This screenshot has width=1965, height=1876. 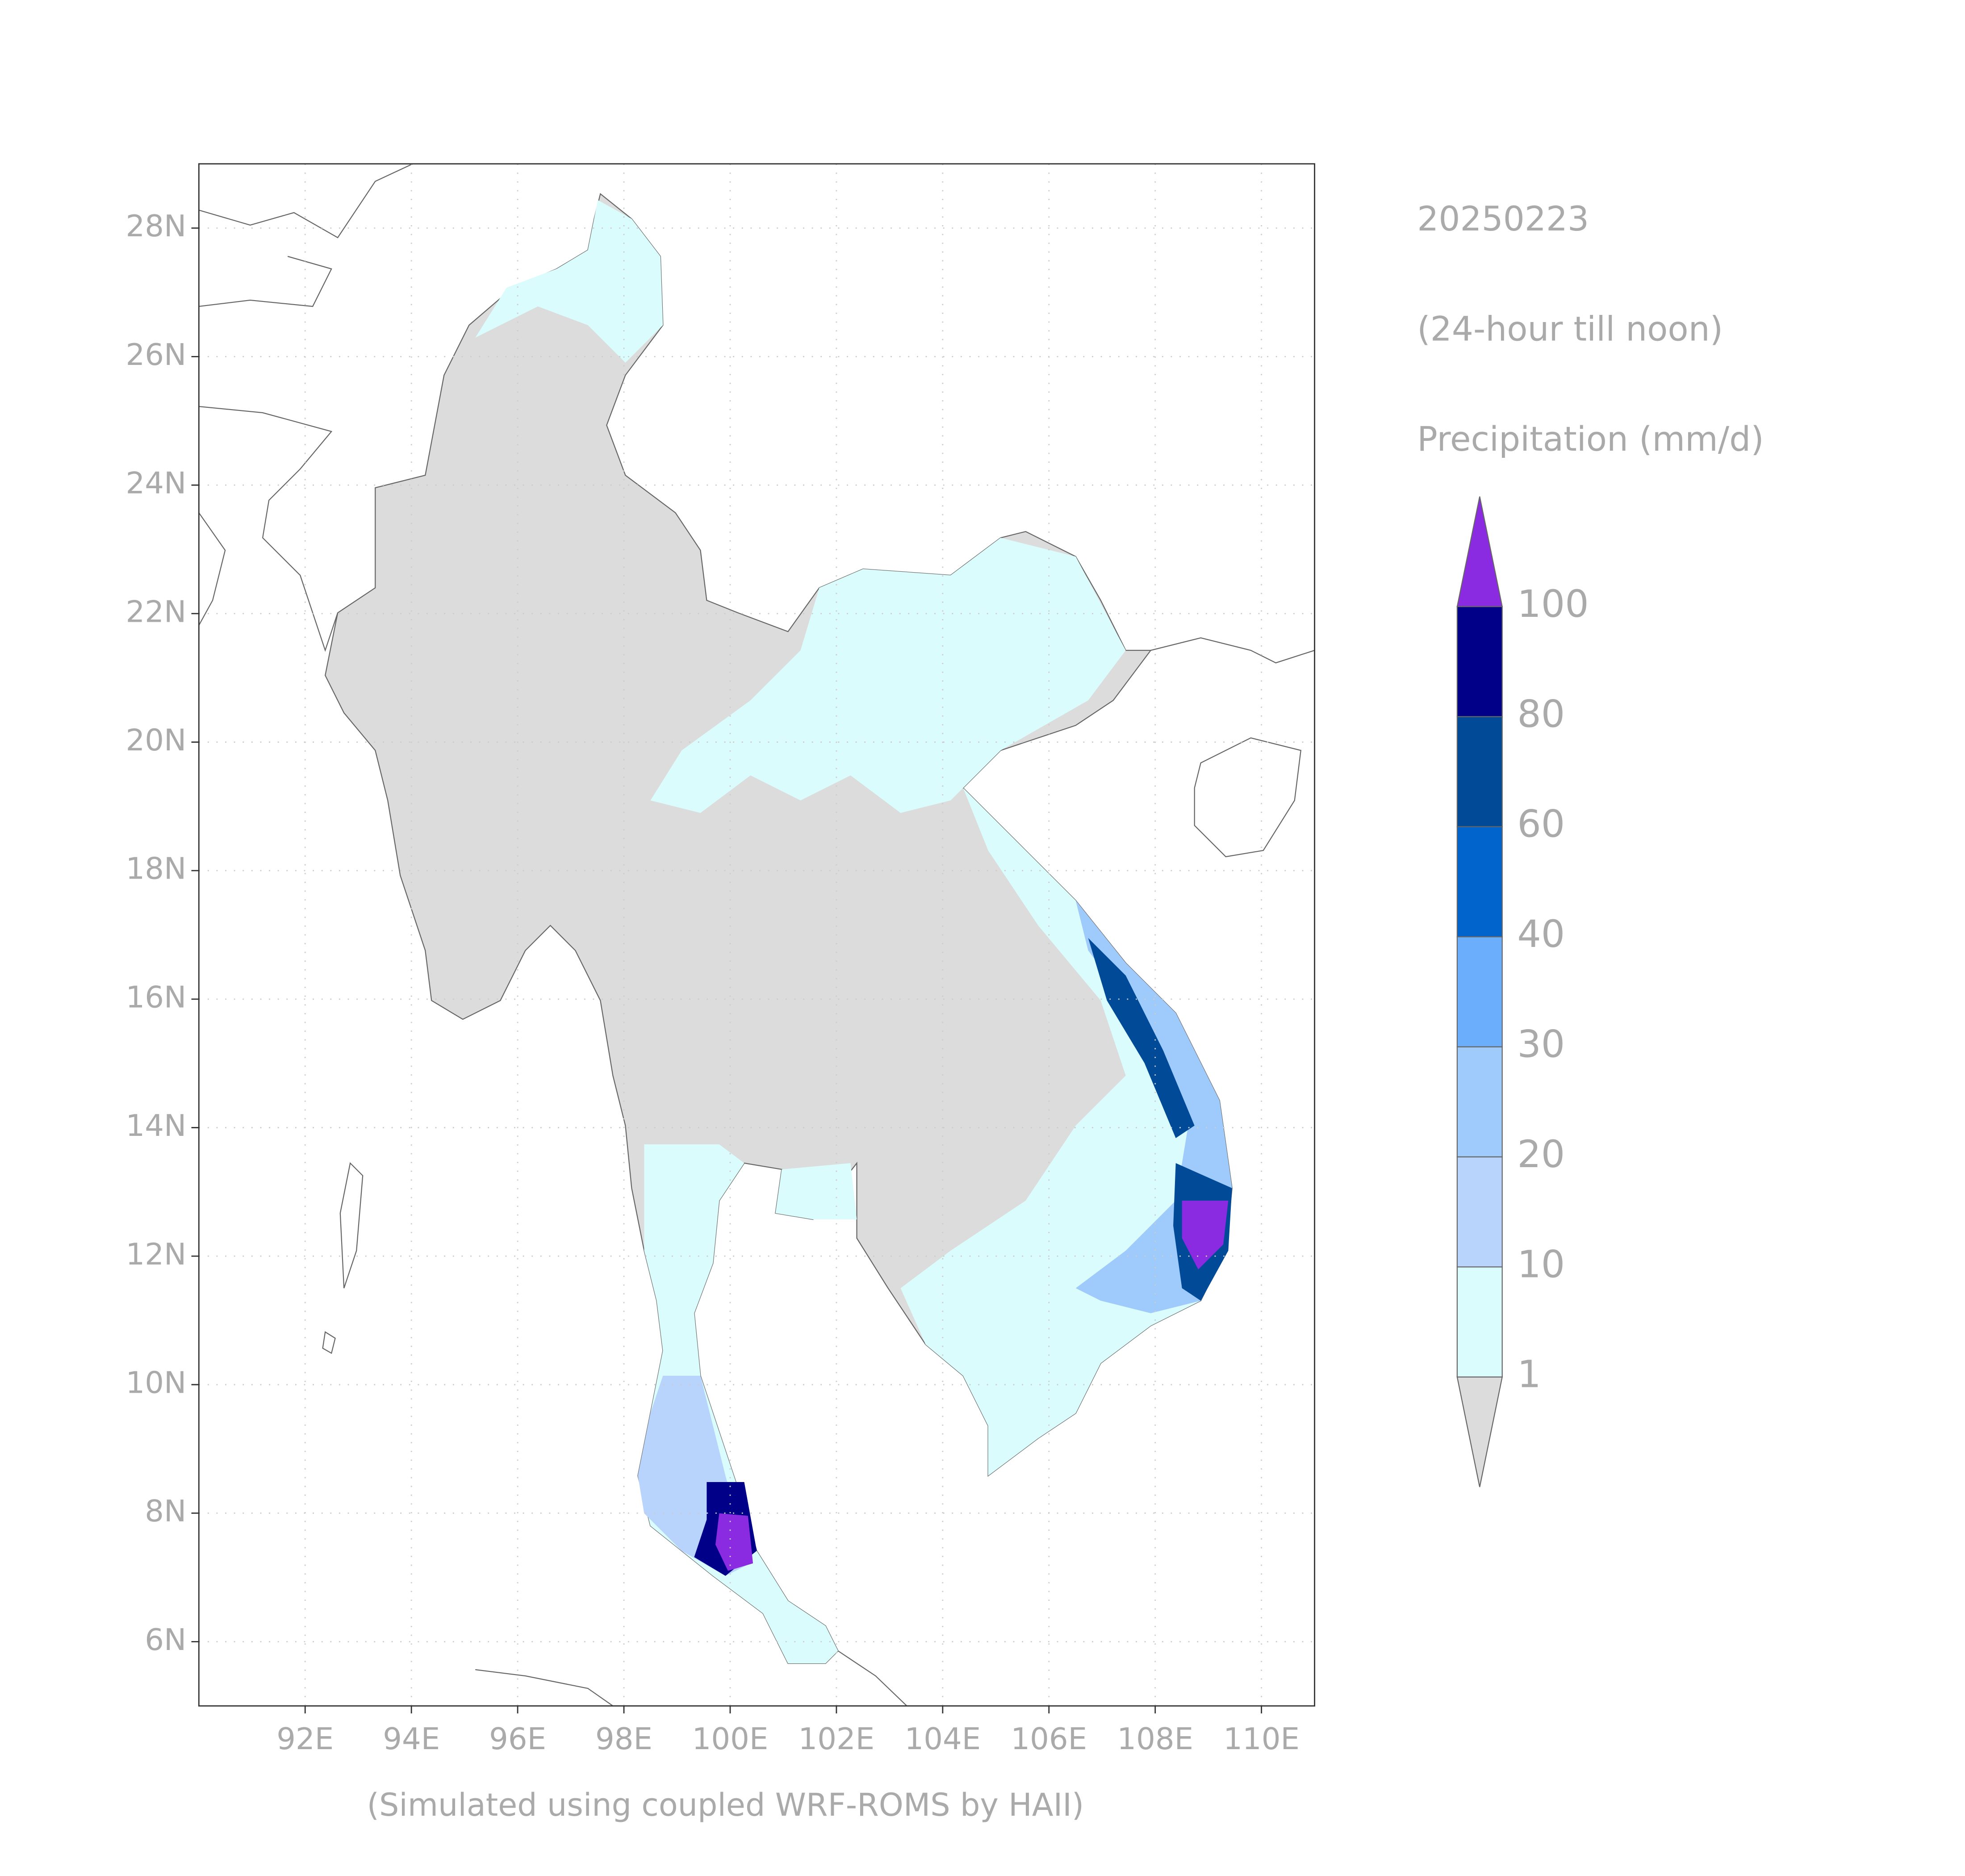 I want to click on colorbar: 1 10 20 30 40 60 80 100, so click(x=1522, y=991).